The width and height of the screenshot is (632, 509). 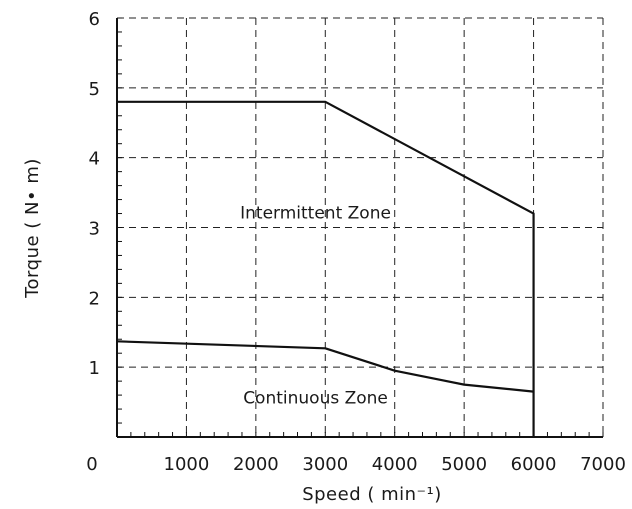 I want to click on x-tick-label-3: 3000, so click(x=325, y=464).